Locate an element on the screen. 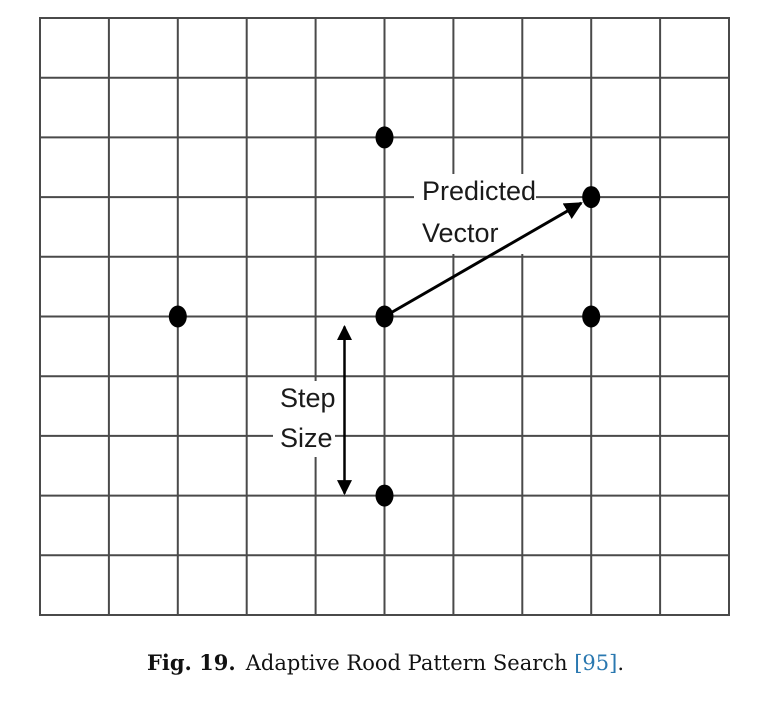 The width and height of the screenshot is (771, 704). predicted-vector-label-line2: Vector is located at coordinates (460, 233).